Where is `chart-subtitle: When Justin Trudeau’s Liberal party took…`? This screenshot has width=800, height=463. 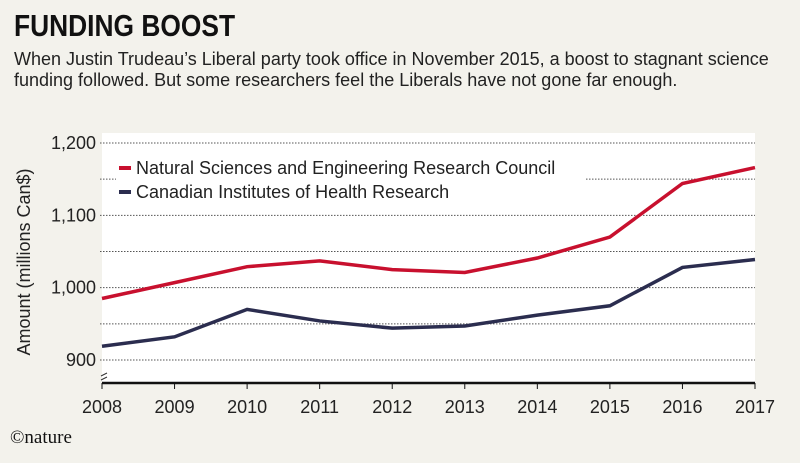
chart-subtitle: When Justin Trudeau’s Liberal party took… is located at coordinates (391, 69).